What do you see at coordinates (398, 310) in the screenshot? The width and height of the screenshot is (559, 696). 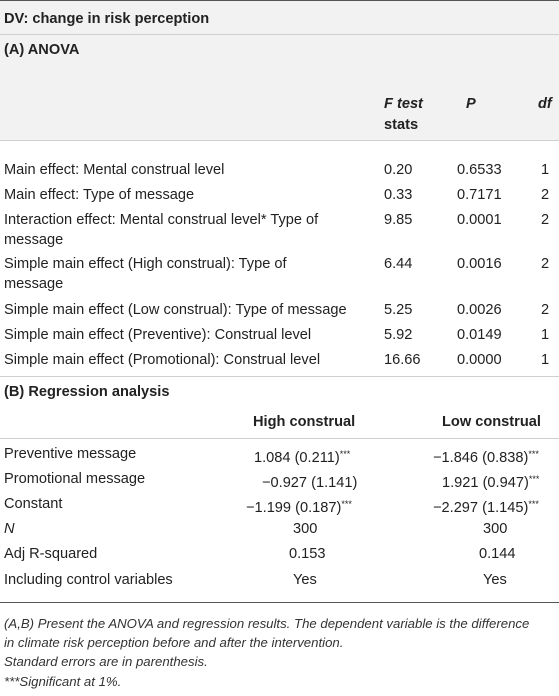 I see `f-value: 5.25` at bounding box center [398, 310].